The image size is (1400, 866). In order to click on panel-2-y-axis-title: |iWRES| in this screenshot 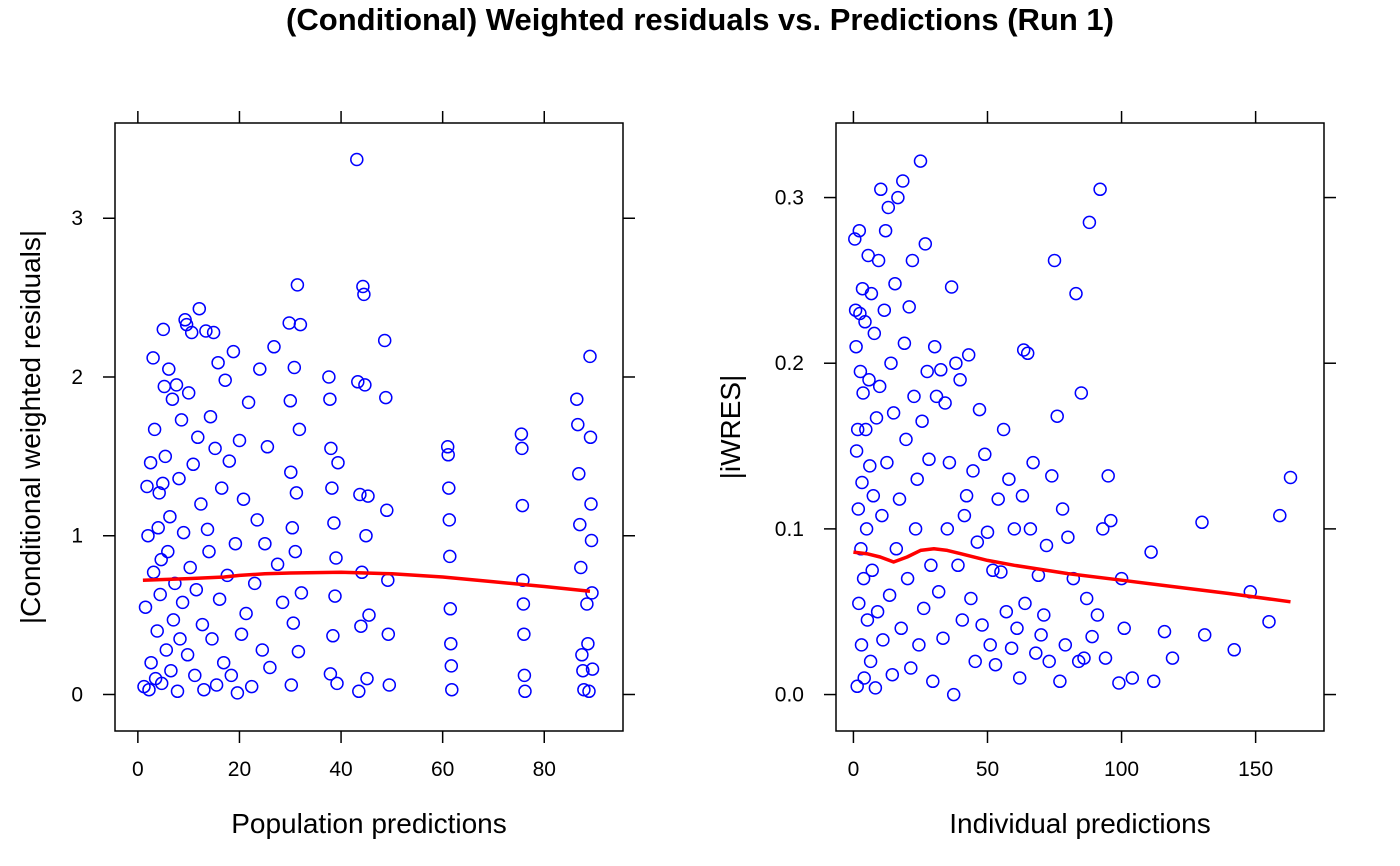, I will do `click(730, 427)`.